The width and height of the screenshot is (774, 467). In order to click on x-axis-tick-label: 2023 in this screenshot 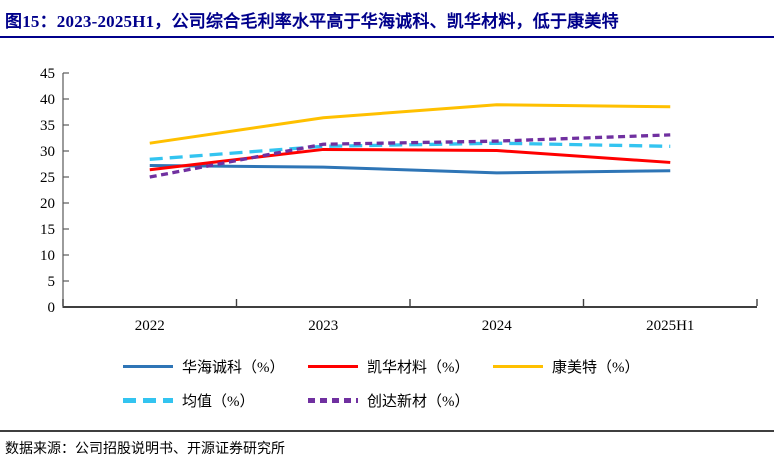, I will do `click(323, 326)`.